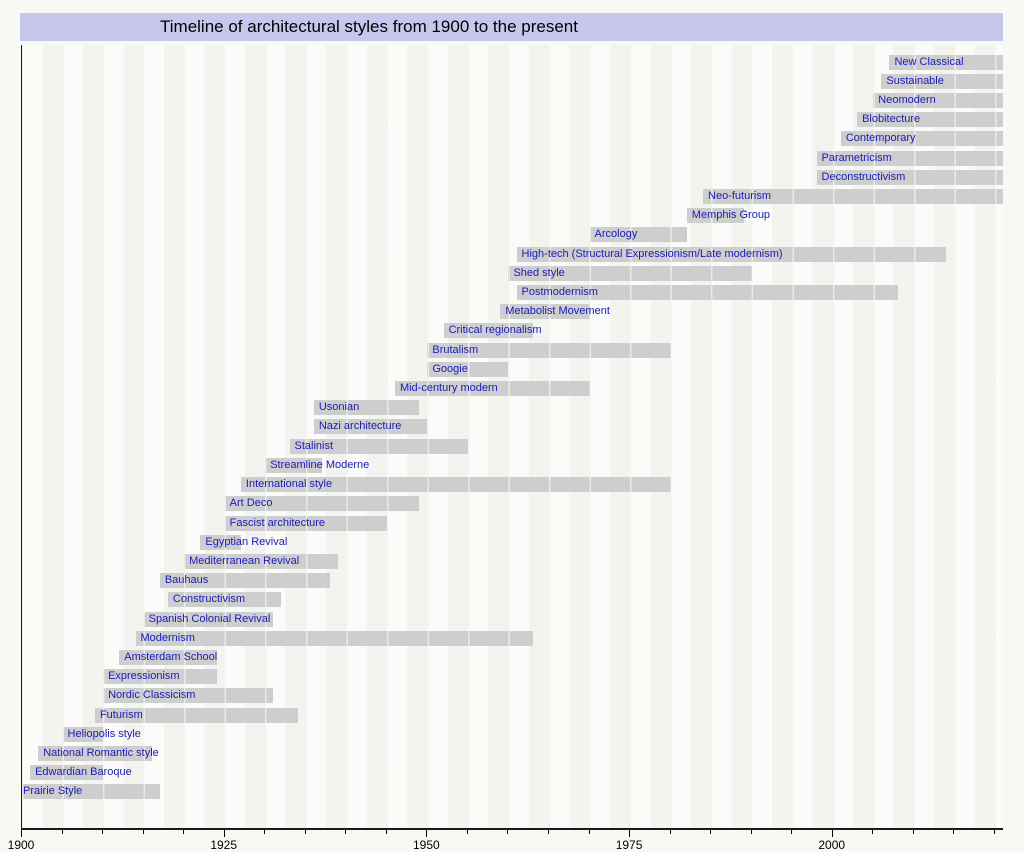 The height and width of the screenshot is (852, 1024). What do you see at coordinates (83, 772) in the screenshot?
I see `style-label: Edwardian Baroque` at bounding box center [83, 772].